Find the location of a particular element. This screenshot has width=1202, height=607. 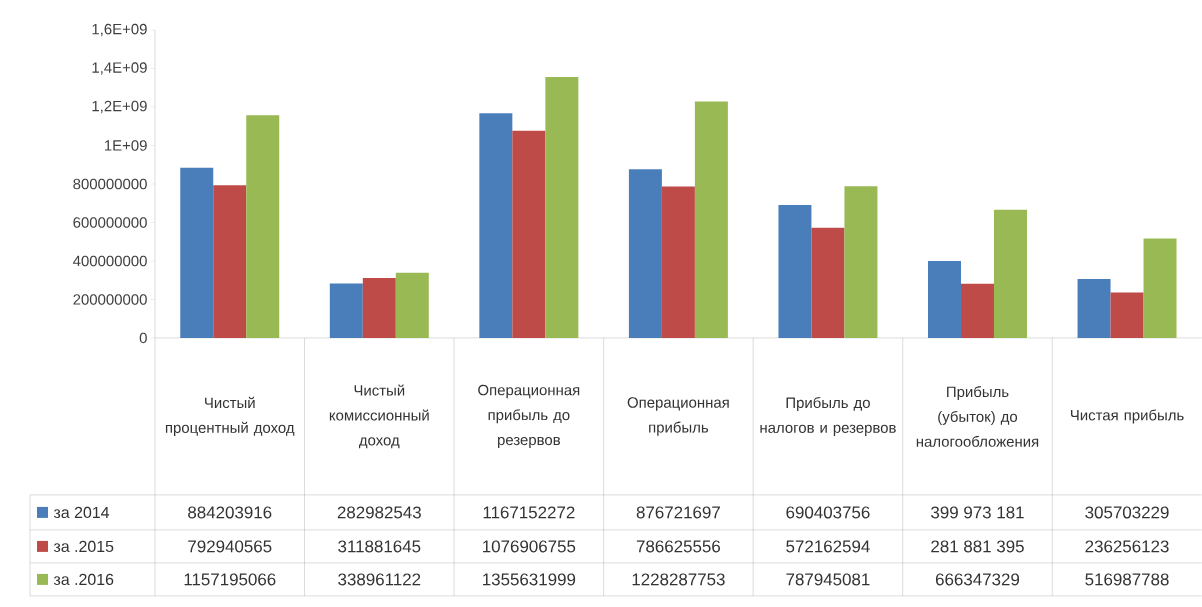

data-label: 236256123 is located at coordinates (1127, 546).